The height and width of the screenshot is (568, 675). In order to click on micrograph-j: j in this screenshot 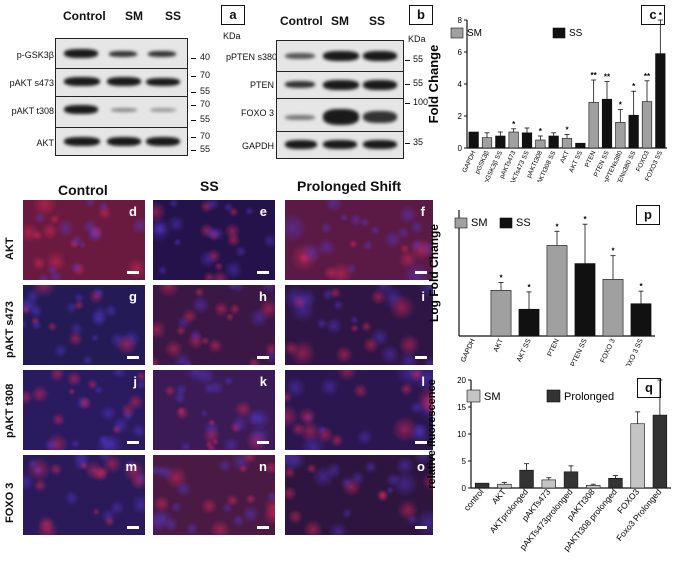, I will do `click(84, 410)`.